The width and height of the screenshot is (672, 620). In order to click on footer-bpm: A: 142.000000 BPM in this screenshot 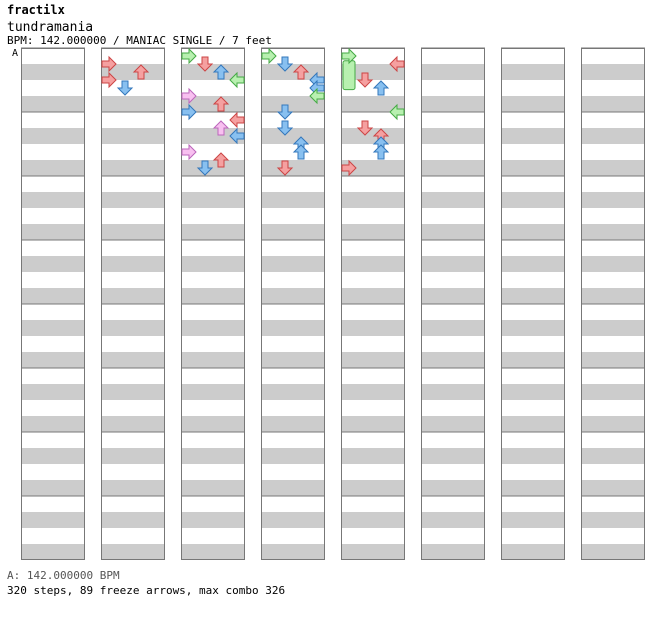, I will do `click(63, 575)`.